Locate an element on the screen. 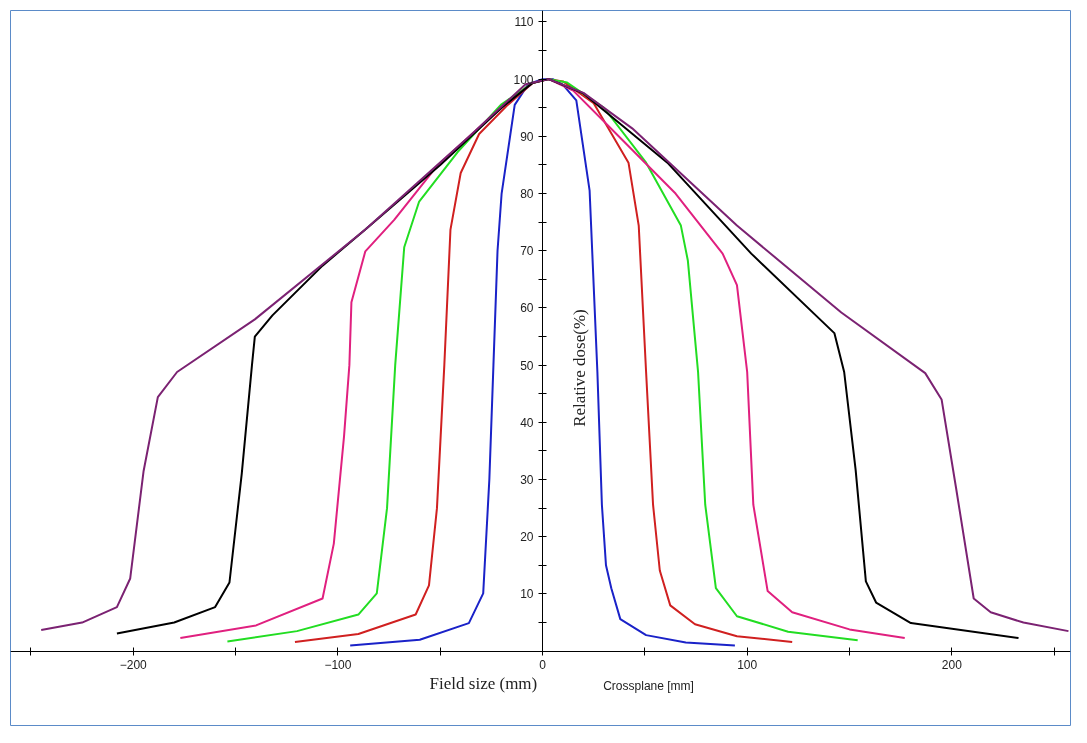 The image size is (1087, 743). y-tick-label: 20 is located at coordinates (527, 537).